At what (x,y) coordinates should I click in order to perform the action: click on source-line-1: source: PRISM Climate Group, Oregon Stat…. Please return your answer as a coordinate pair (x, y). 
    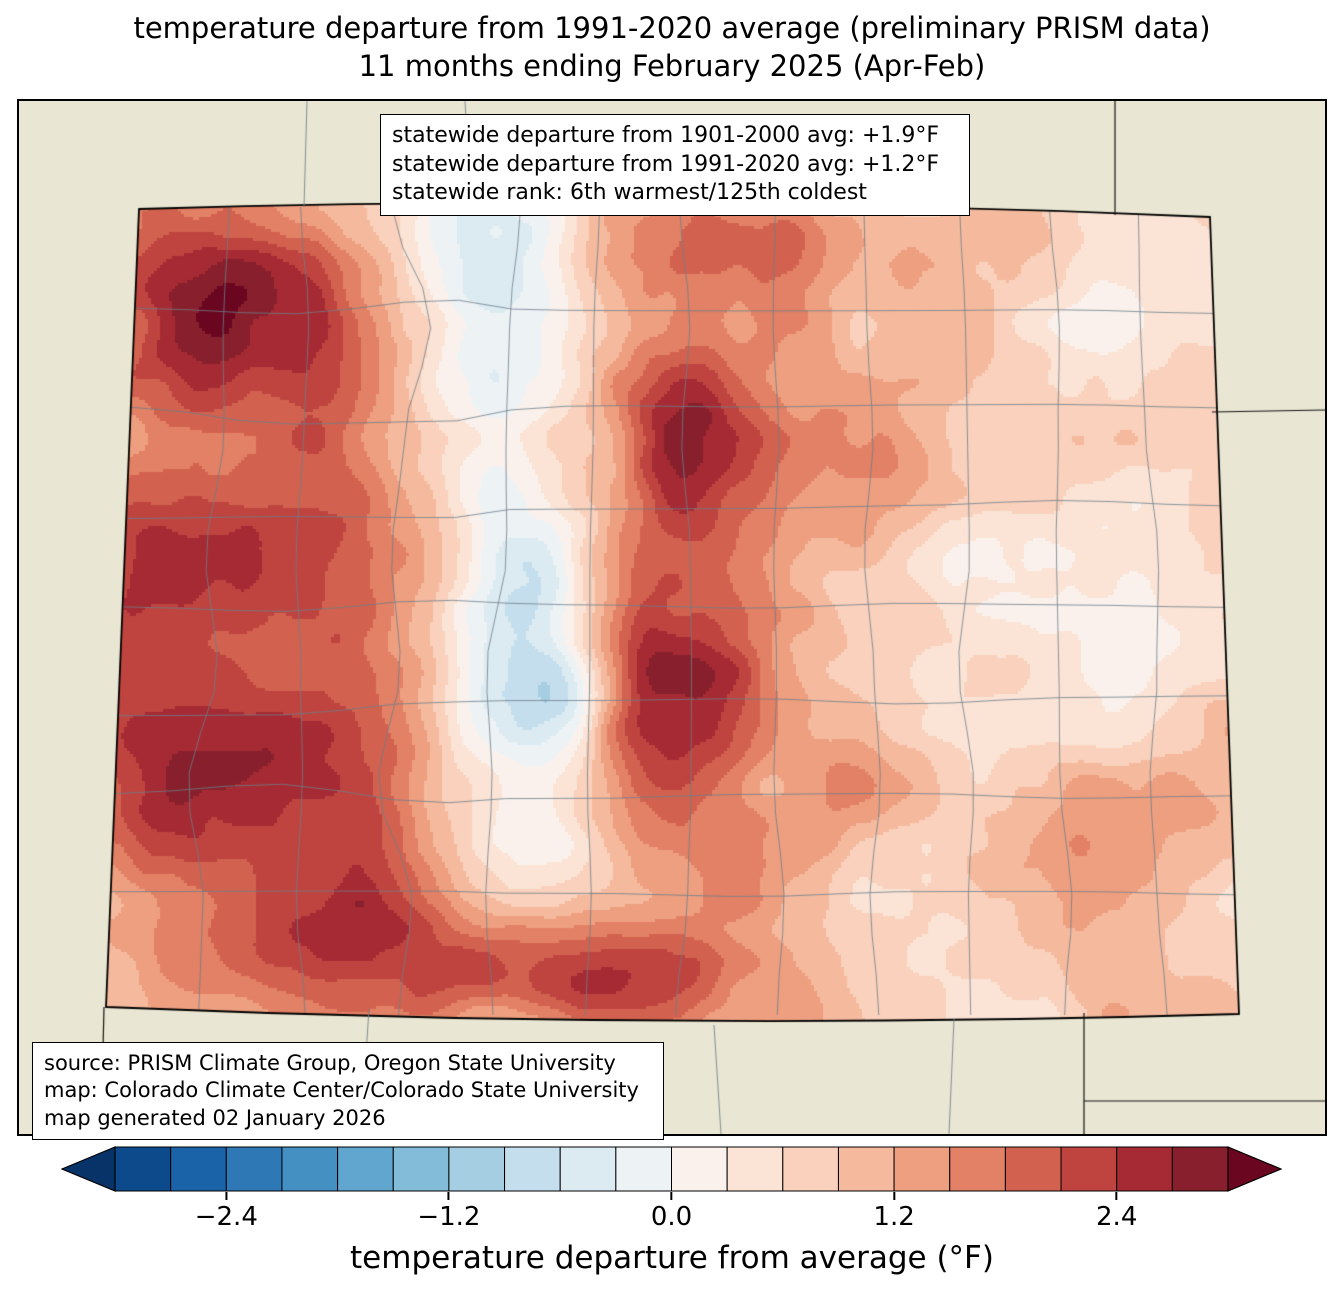
    Looking at the image, I should click on (330, 1063).